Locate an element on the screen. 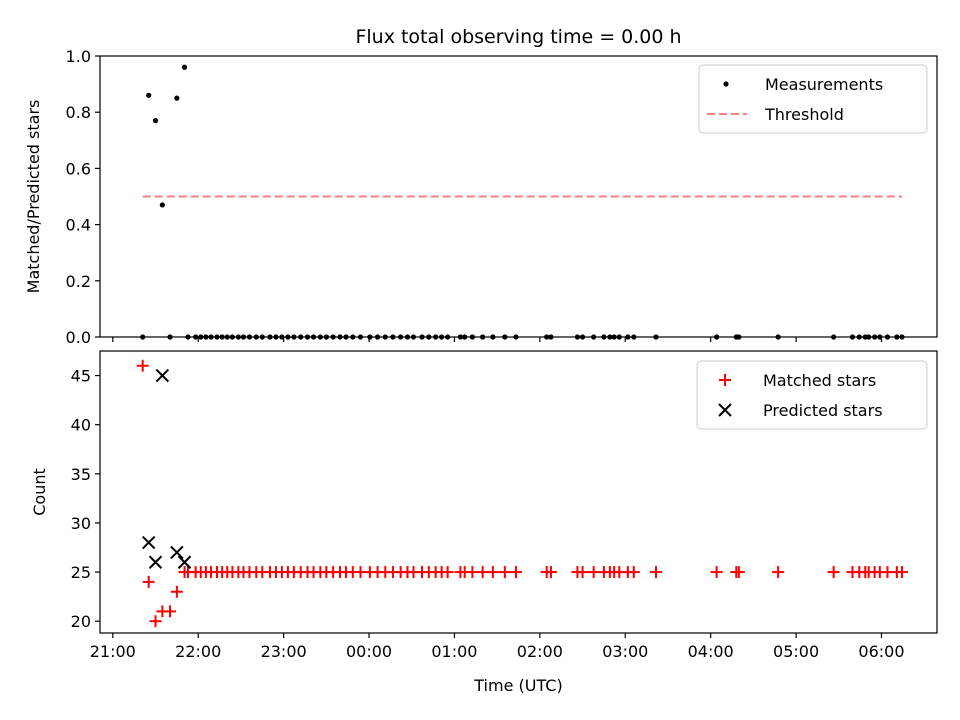 The image size is (960, 720). y-tick-label: 0.8 is located at coordinates (78, 112).